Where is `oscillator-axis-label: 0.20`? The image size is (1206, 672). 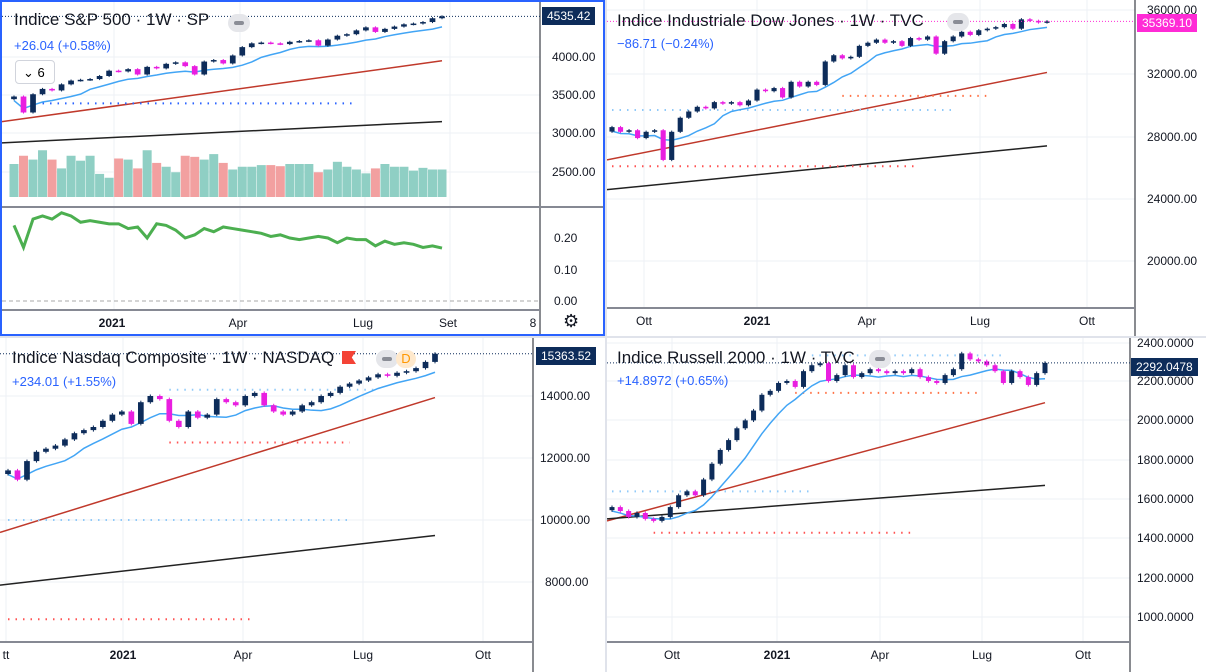 oscillator-axis-label: 0.20 is located at coordinates (566, 238).